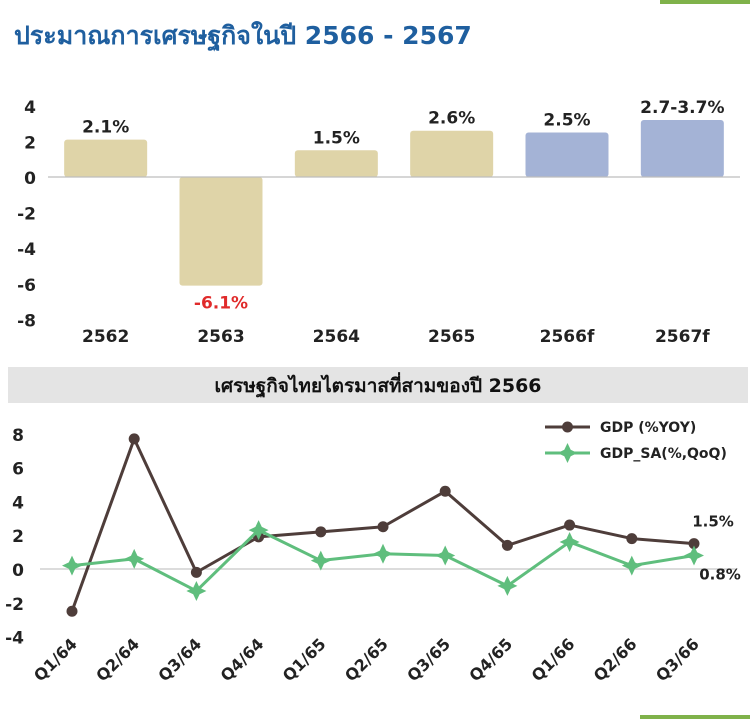 Image resolution: width=750 pixels, height=719 pixels. I want to click on bar-data-label: 2.5%, so click(566, 121).